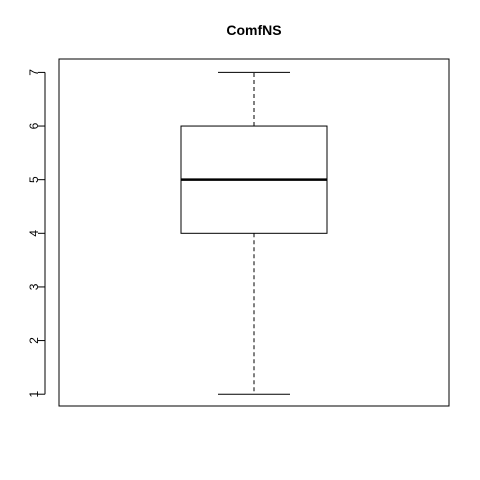  I want to click on chart-title: ComfNS, so click(253, 30).